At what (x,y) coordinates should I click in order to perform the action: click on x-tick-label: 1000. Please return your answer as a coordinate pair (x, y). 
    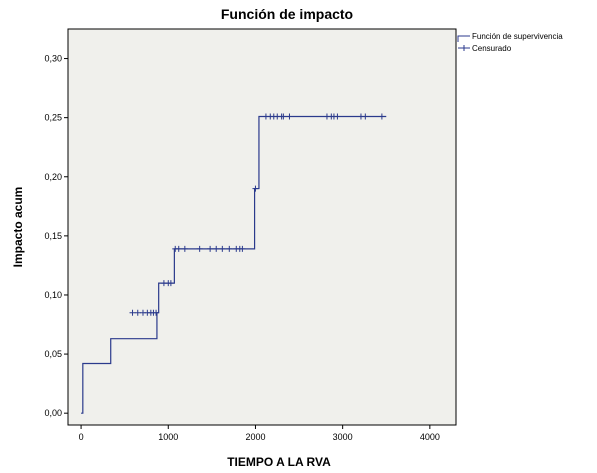
    Looking at the image, I should click on (168, 437).